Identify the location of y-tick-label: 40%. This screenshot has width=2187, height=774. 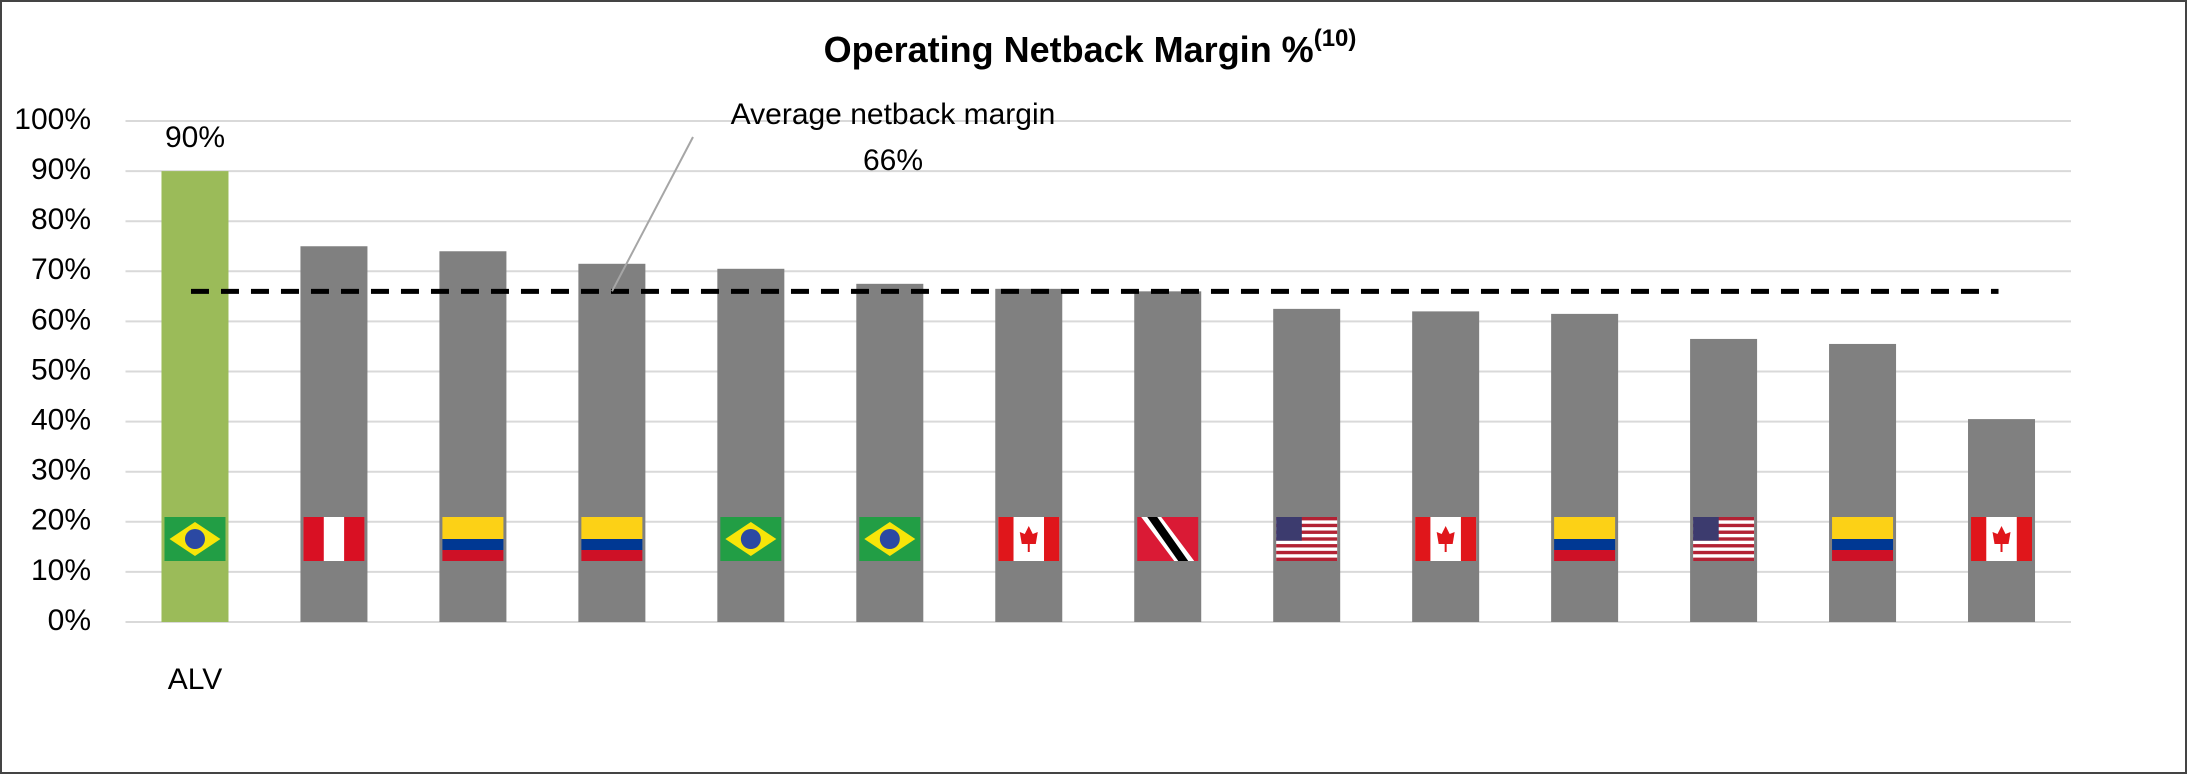
(61, 420).